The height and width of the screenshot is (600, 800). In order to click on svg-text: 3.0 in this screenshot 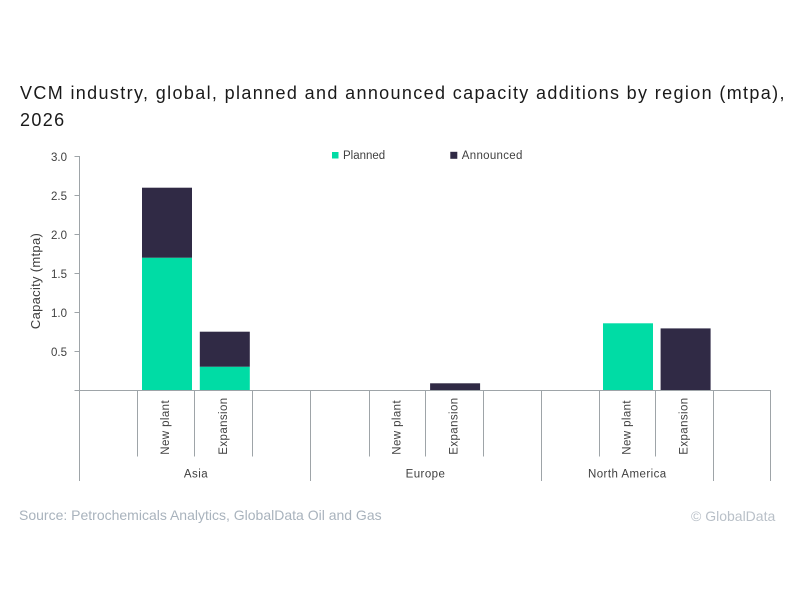, I will do `click(59, 158)`.